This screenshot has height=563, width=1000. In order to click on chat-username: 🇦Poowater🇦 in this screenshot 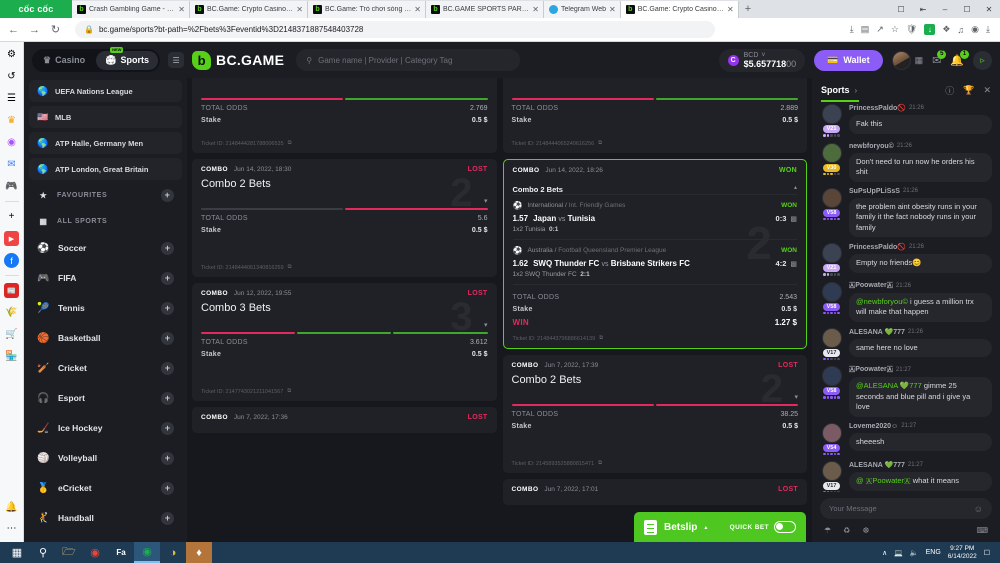, I will do `click(871, 369)`.